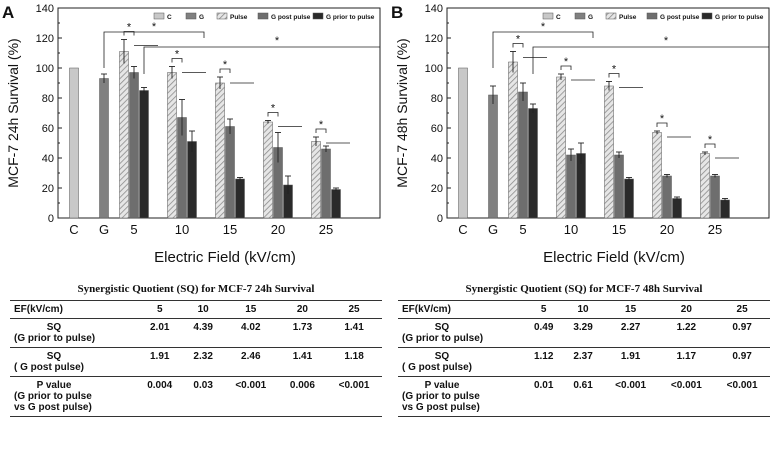  I want to click on y-tick-label: 80, so click(437, 99).